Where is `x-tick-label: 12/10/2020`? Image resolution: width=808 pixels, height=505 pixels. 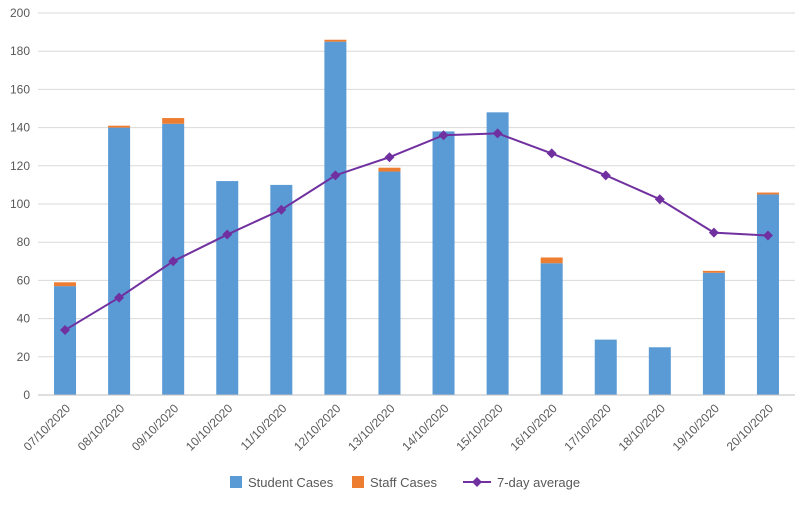 x-tick-label: 12/10/2020 is located at coordinates (317, 427).